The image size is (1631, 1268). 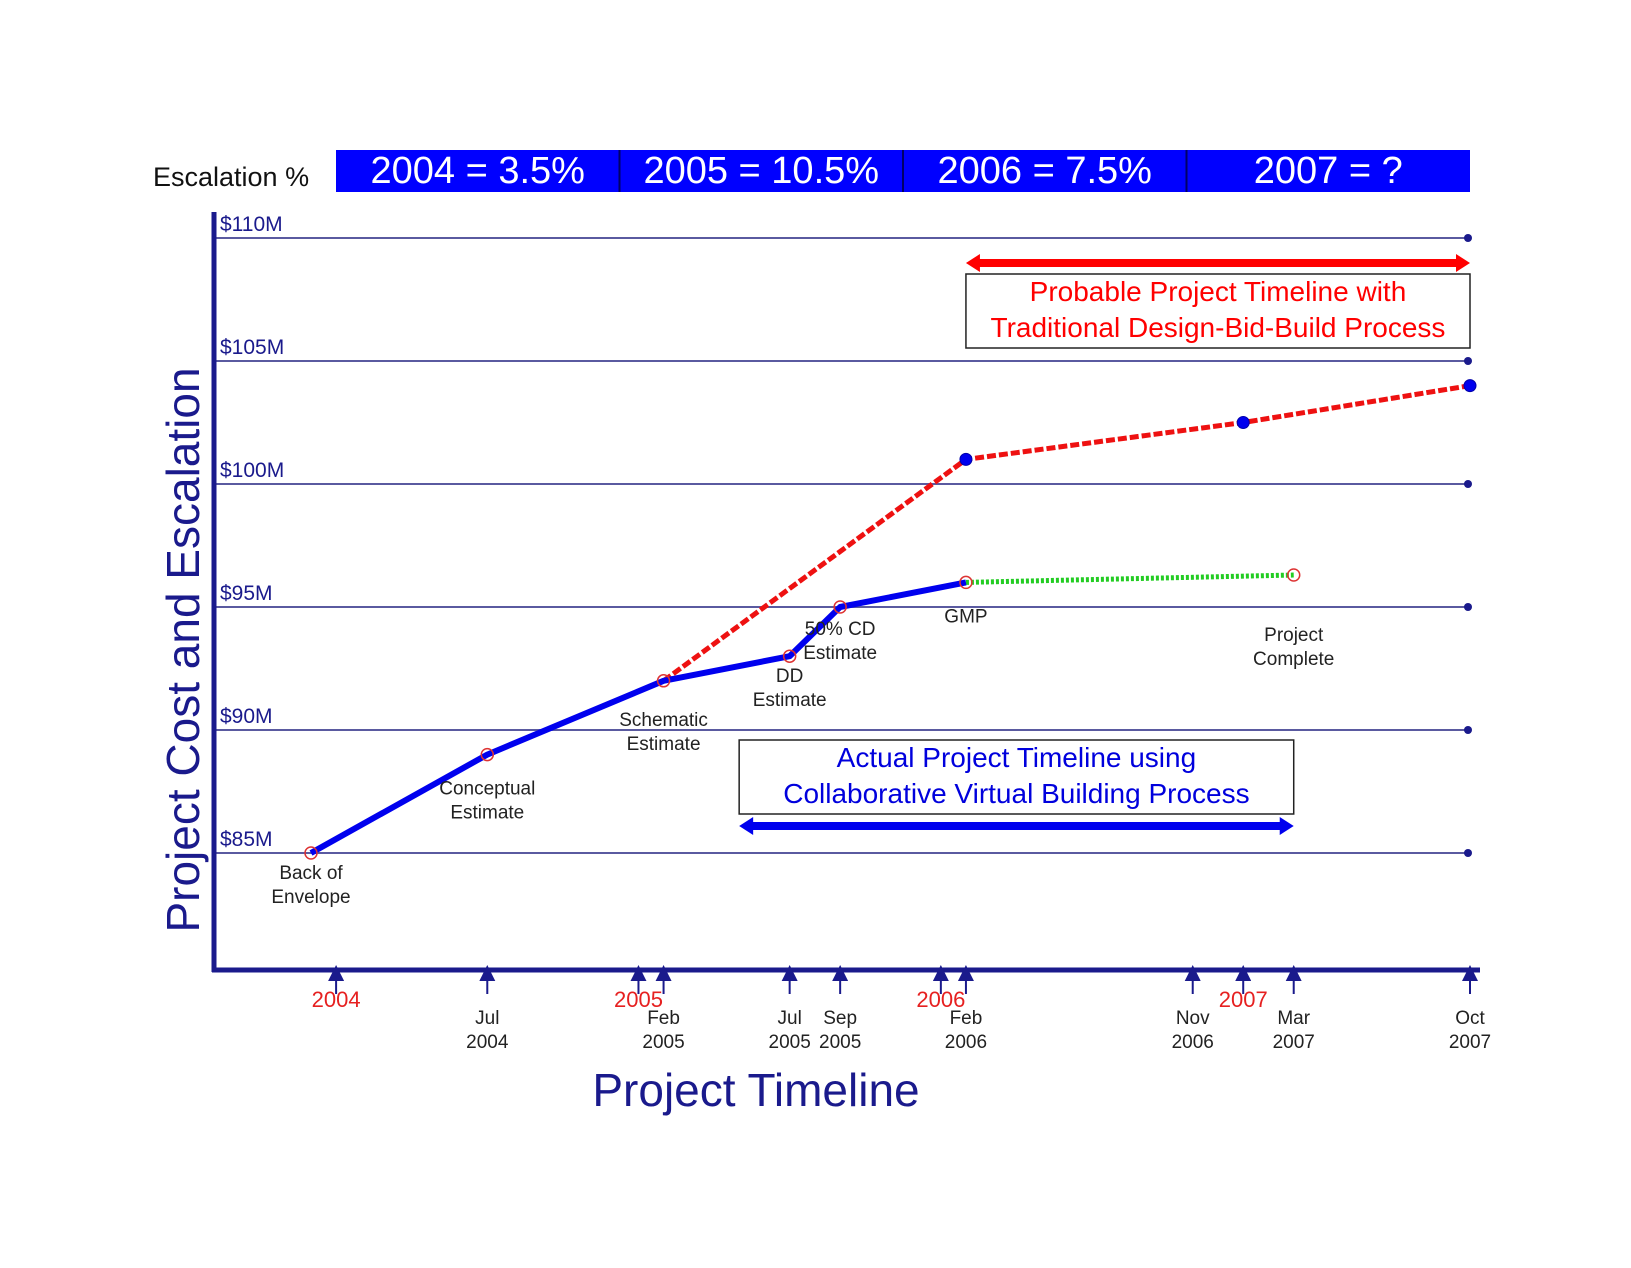 I want to click on traditional-arrow-head-right, so click(x=1463, y=263).